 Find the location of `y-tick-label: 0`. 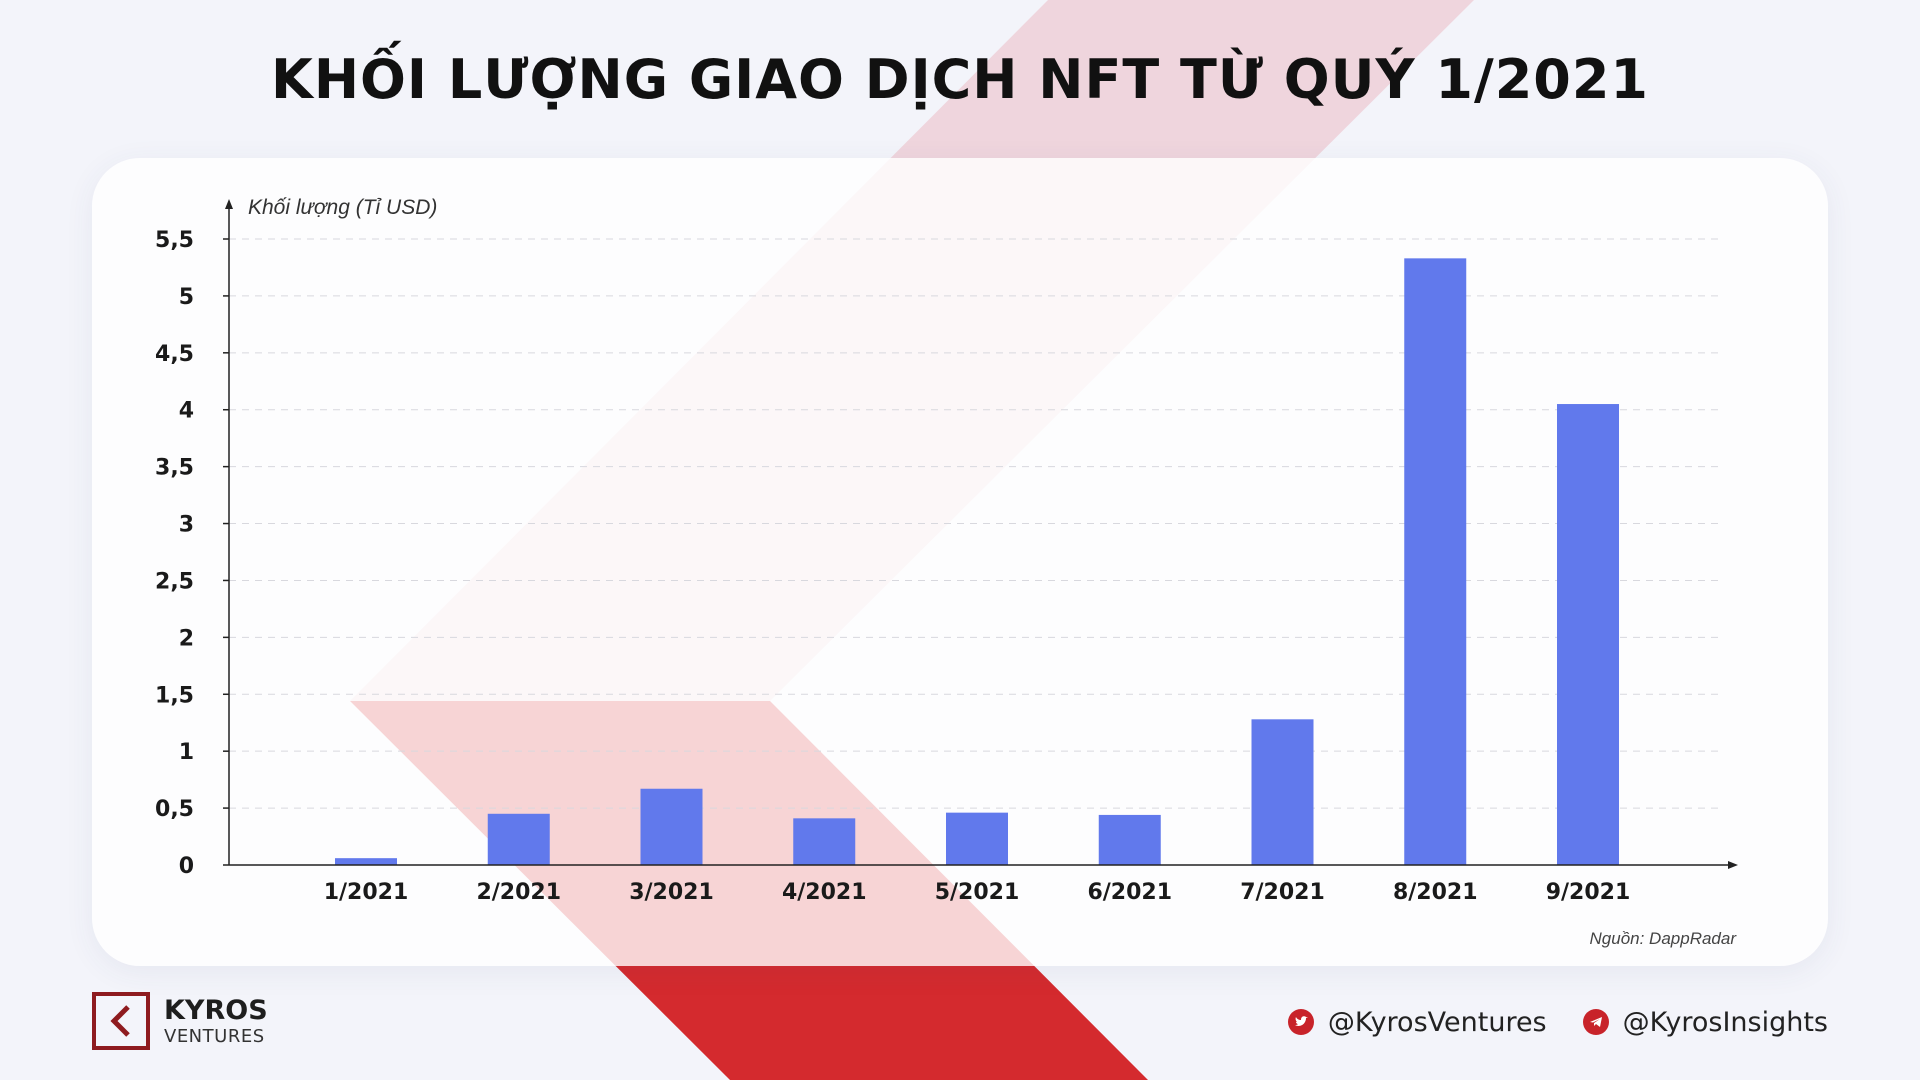

y-tick-label: 0 is located at coordinates (186, 866).